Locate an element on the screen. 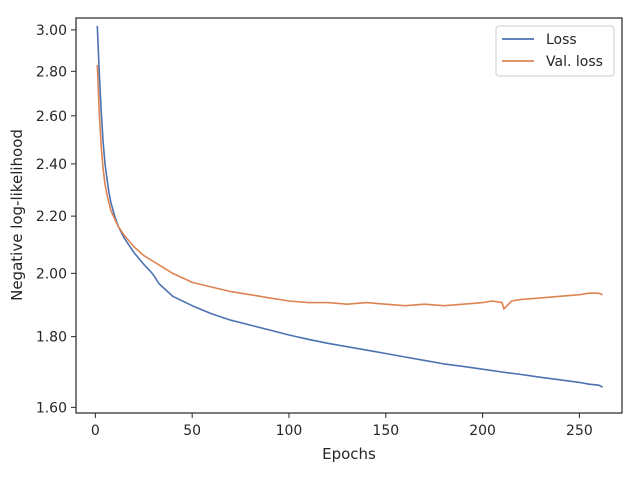 This screenshot has width=640, height=480. x-tick-label: 50 is located at coordinates (192, 431).